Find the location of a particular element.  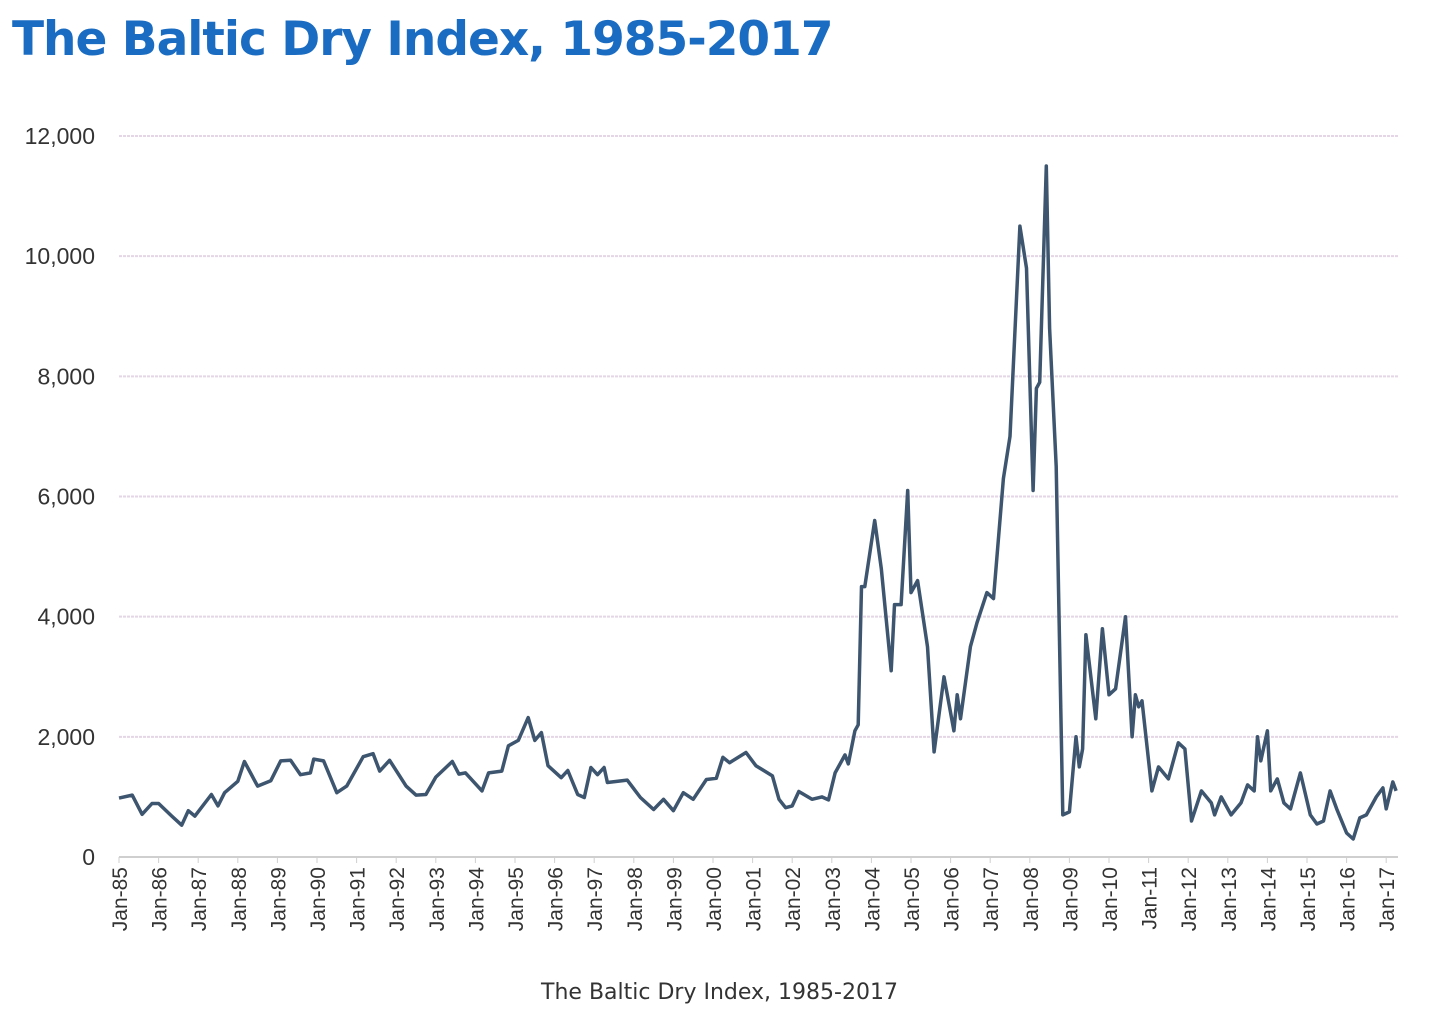

x-tick-label: Jan-08 is located at coordinates (1031, 899).